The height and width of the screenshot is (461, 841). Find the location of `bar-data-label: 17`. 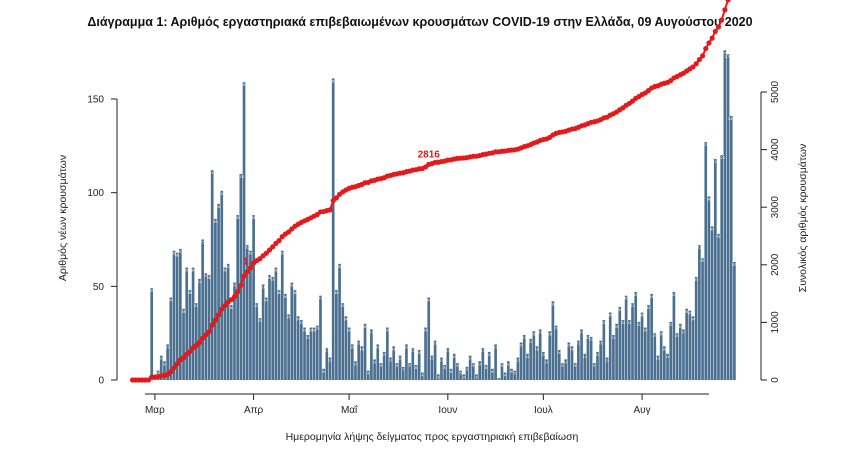

bar-data-label: 17 is located at coordinates (448, 351).